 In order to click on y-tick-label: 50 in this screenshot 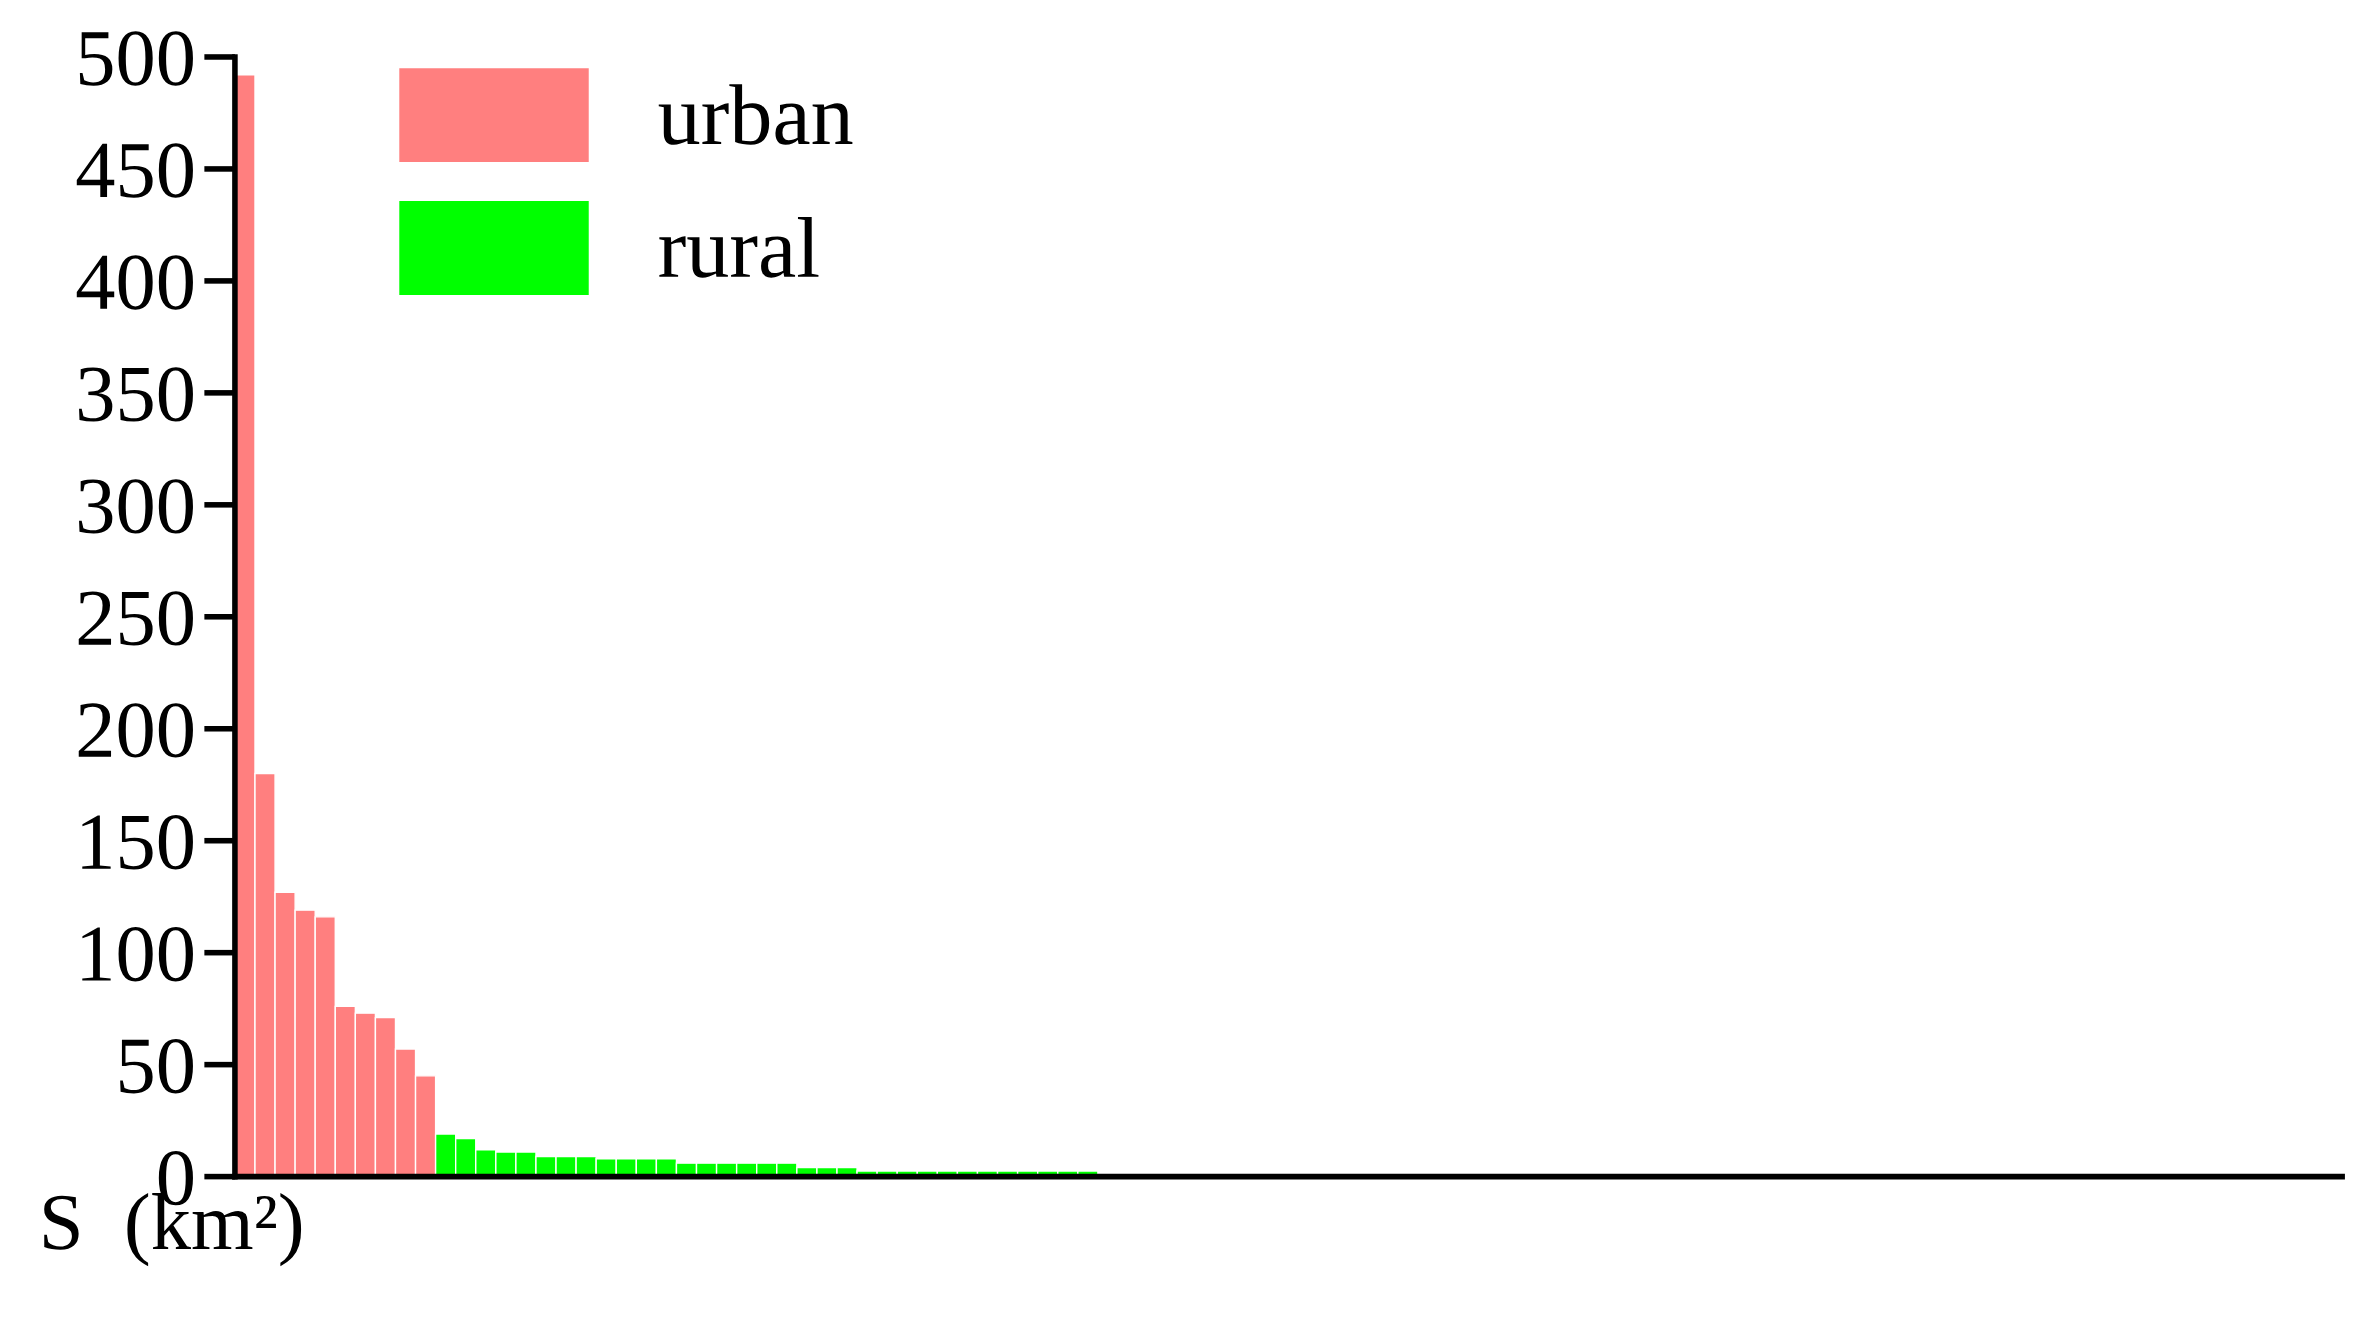, I will do `click(156, 1066)`.